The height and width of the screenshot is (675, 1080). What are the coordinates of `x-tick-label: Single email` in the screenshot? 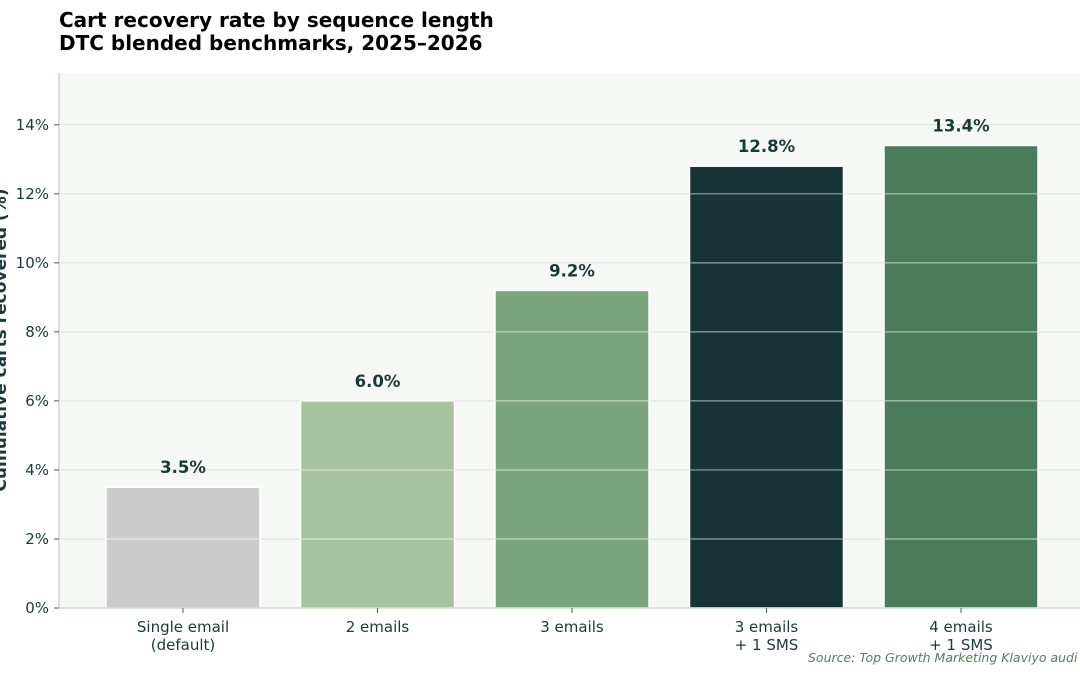 It's located at (183, 627).